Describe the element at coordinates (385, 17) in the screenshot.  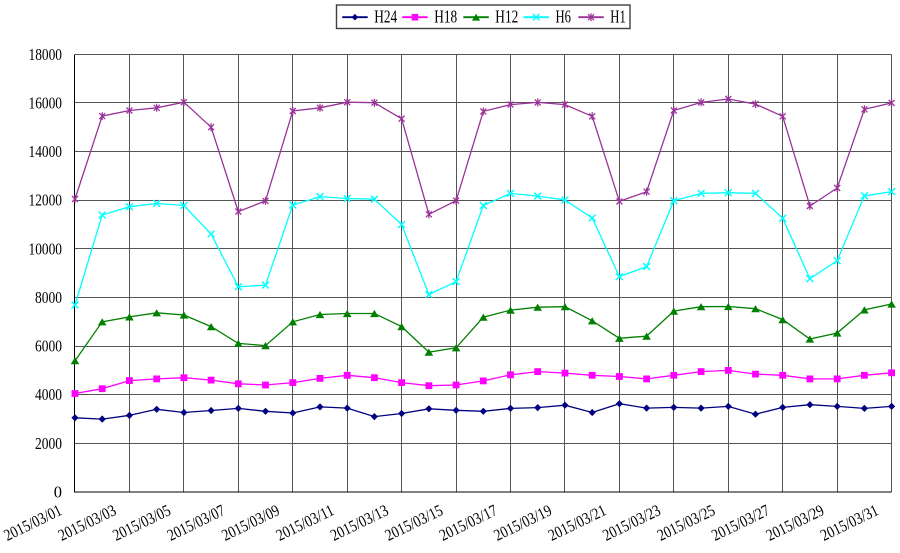
I see `svg-text: H24` at that location.